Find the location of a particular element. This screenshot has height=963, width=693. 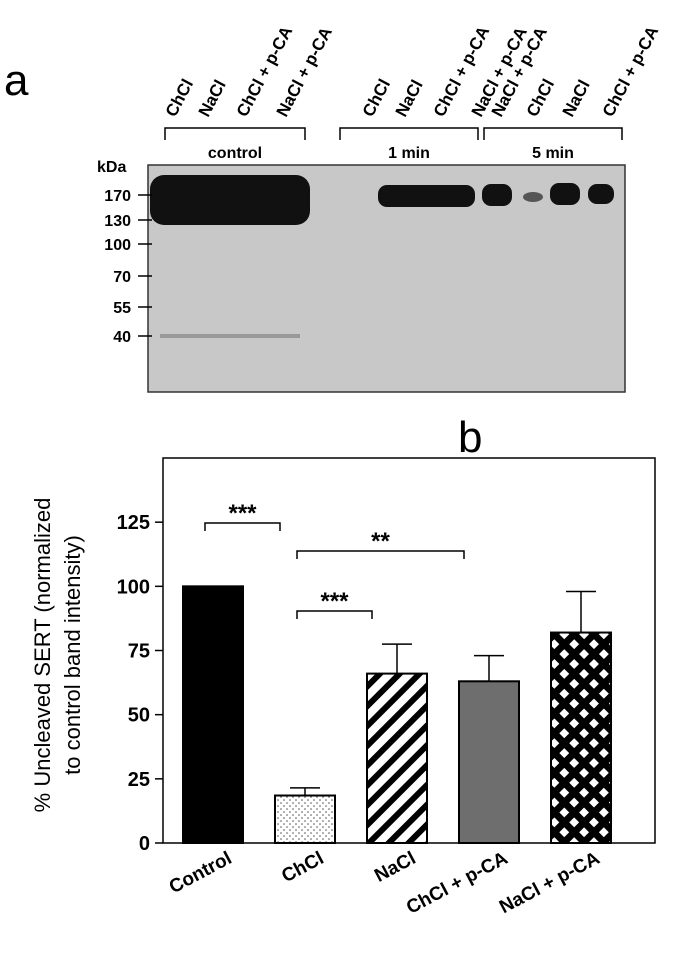

group-label: 1 min is located at coordinates (409, 153).